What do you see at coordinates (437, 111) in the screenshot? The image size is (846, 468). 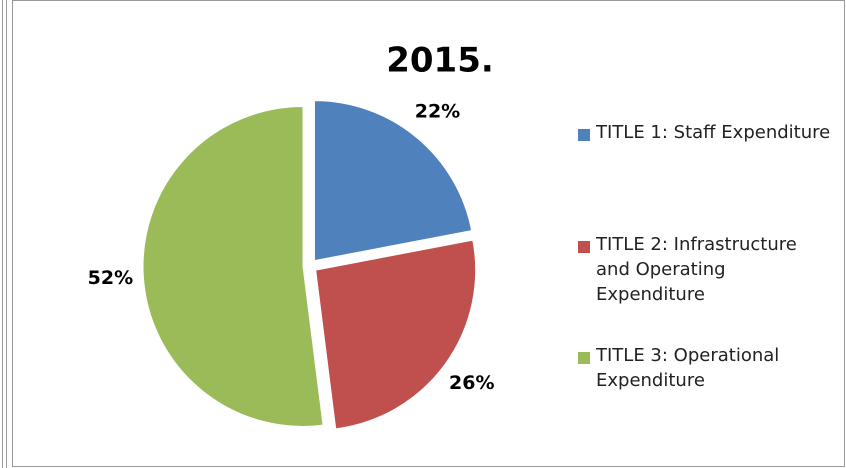 I see `data-label: 22%` at bounding box center [437, 111].